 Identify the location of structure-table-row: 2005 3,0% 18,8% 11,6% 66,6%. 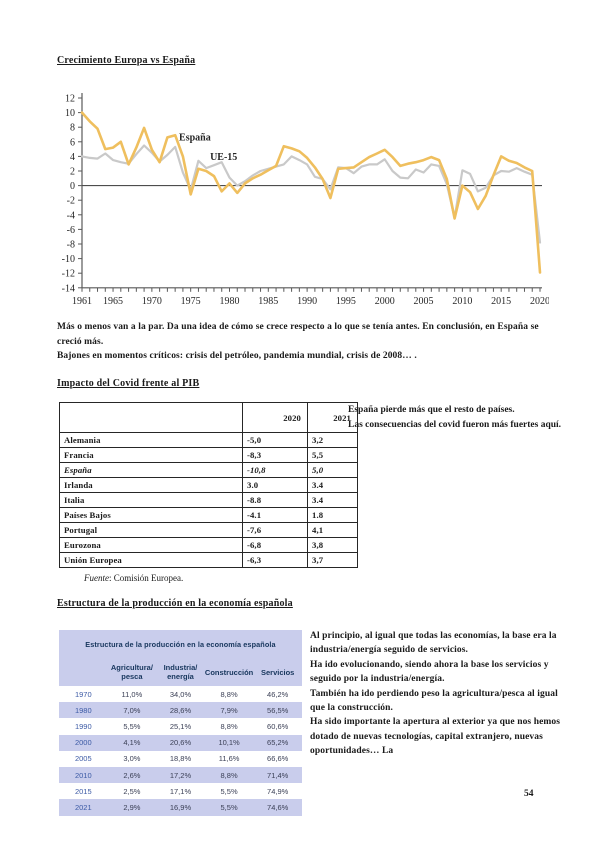
(180, 759).